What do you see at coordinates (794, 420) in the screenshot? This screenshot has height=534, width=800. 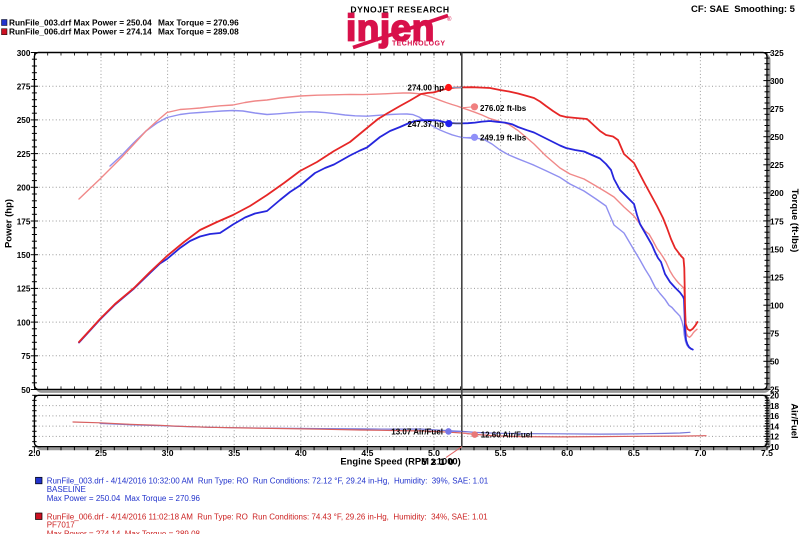 I see `svg-text: Air/Fuel` at bounding box center [794, 420].